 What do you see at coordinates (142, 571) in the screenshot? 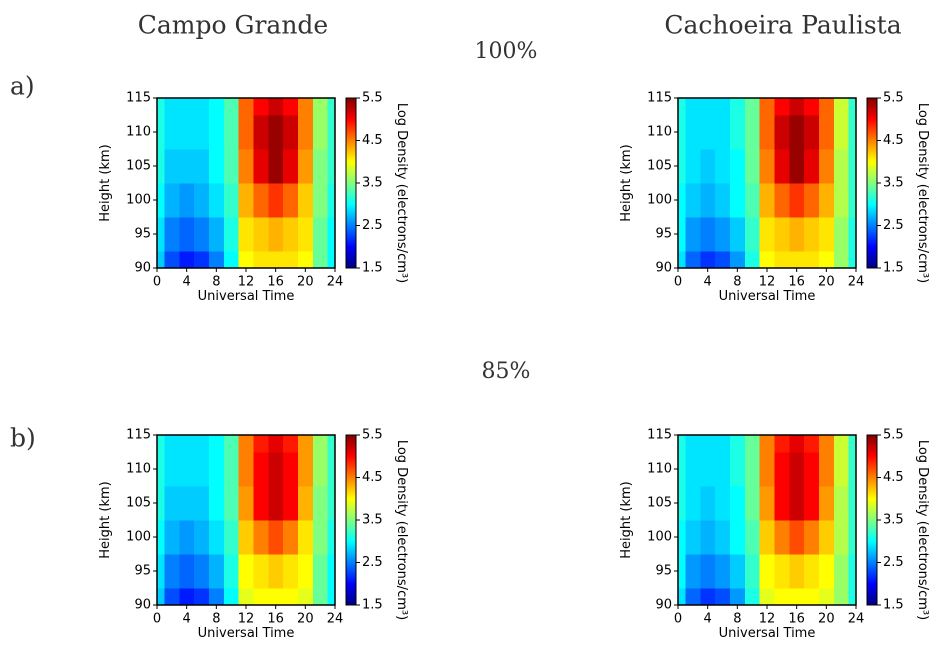
I see `y-tick-label: 95` at bounding box center [142, 571].